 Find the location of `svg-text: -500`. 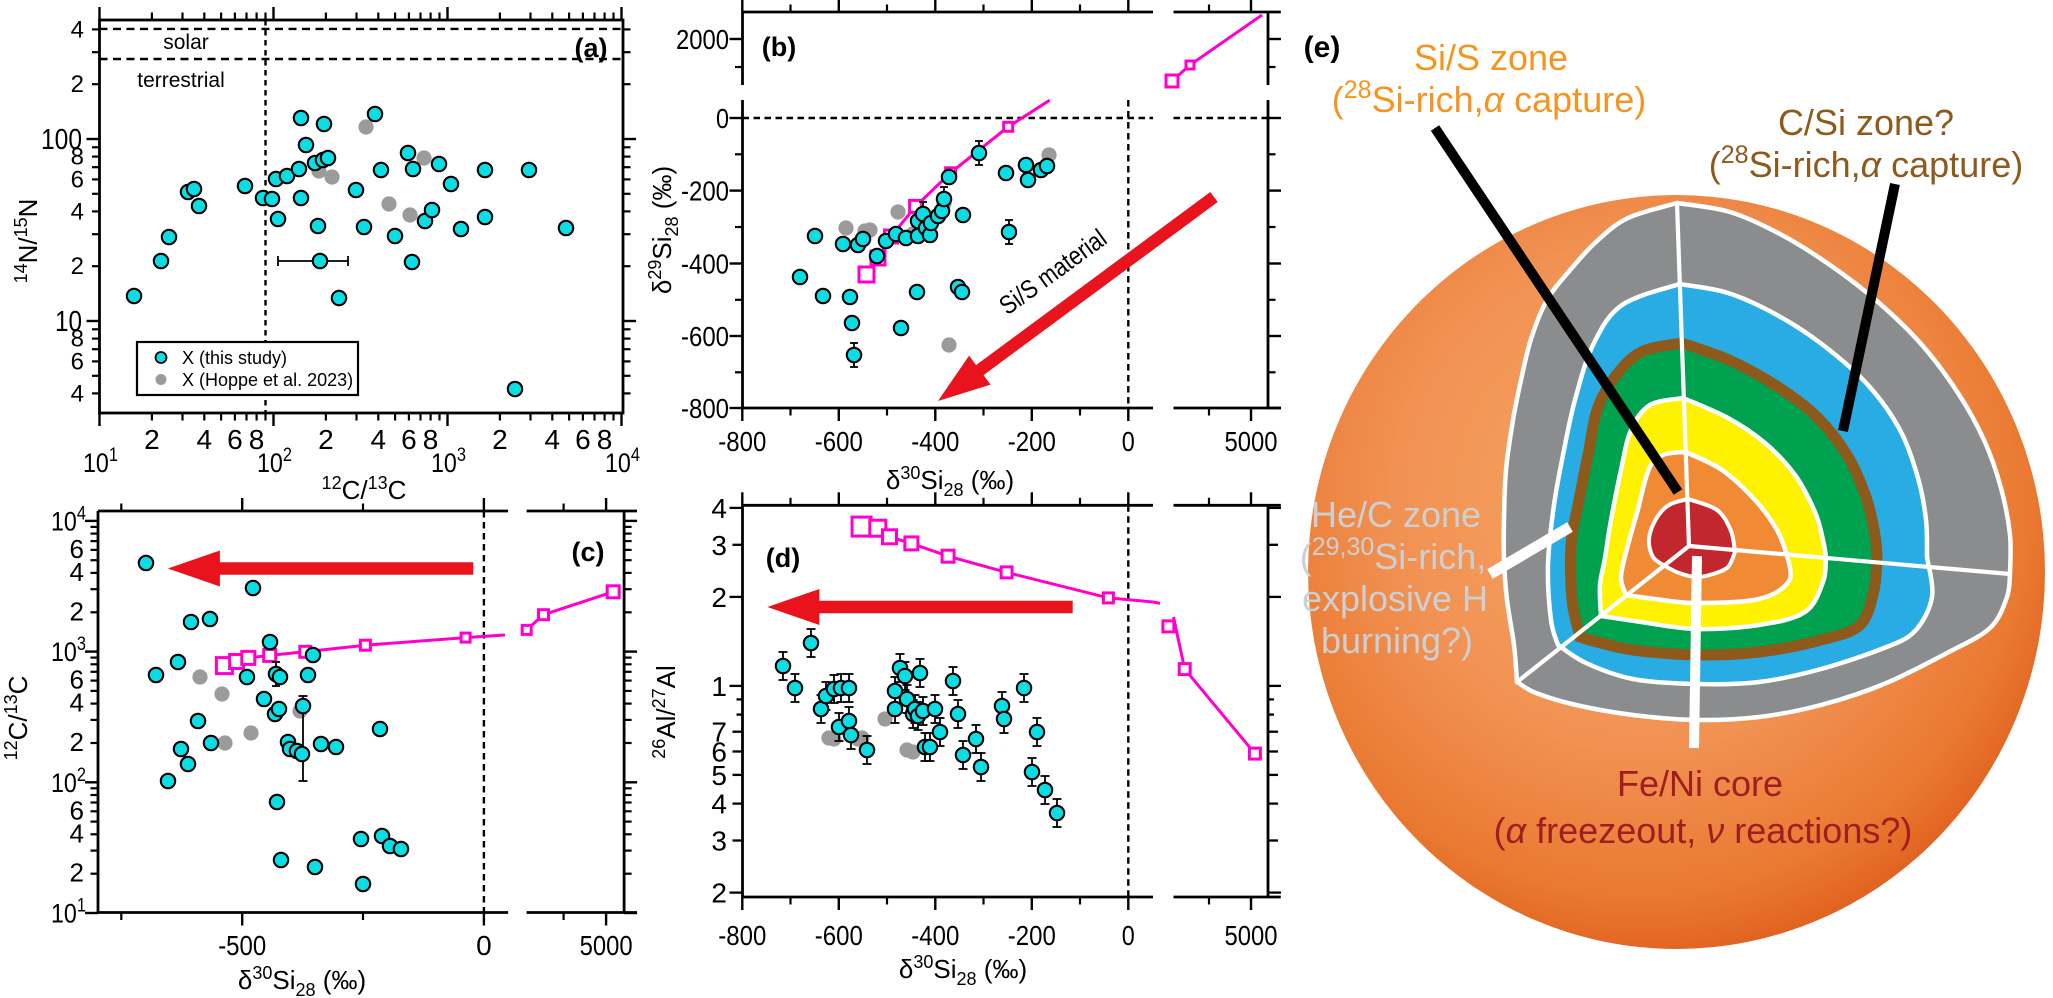

svg-text: -500 is located at coordinates (242, 945).